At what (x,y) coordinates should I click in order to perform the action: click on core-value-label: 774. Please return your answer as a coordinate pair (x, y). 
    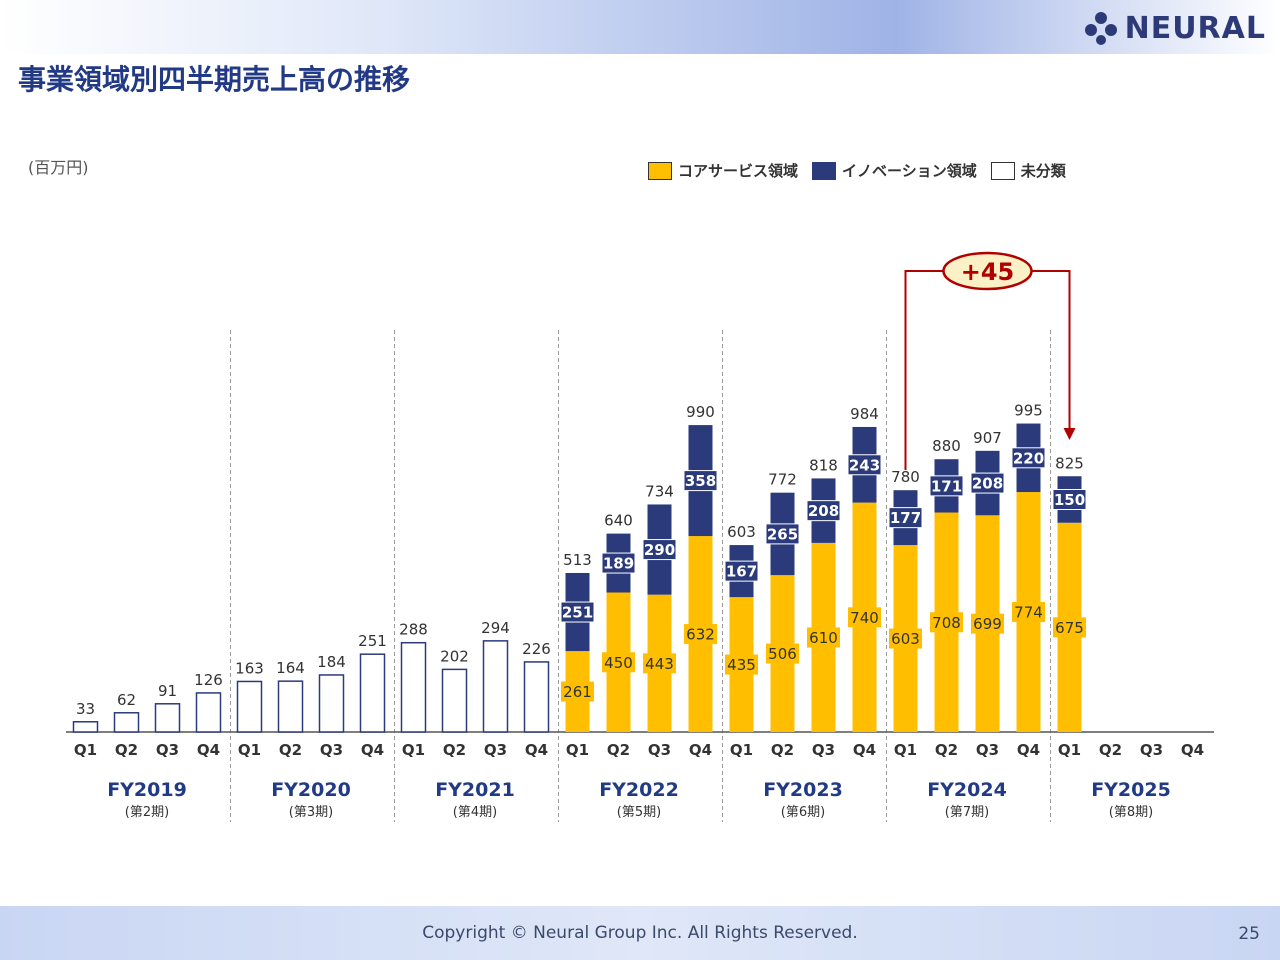
    Looking at the image, I should click on (1028, 613).